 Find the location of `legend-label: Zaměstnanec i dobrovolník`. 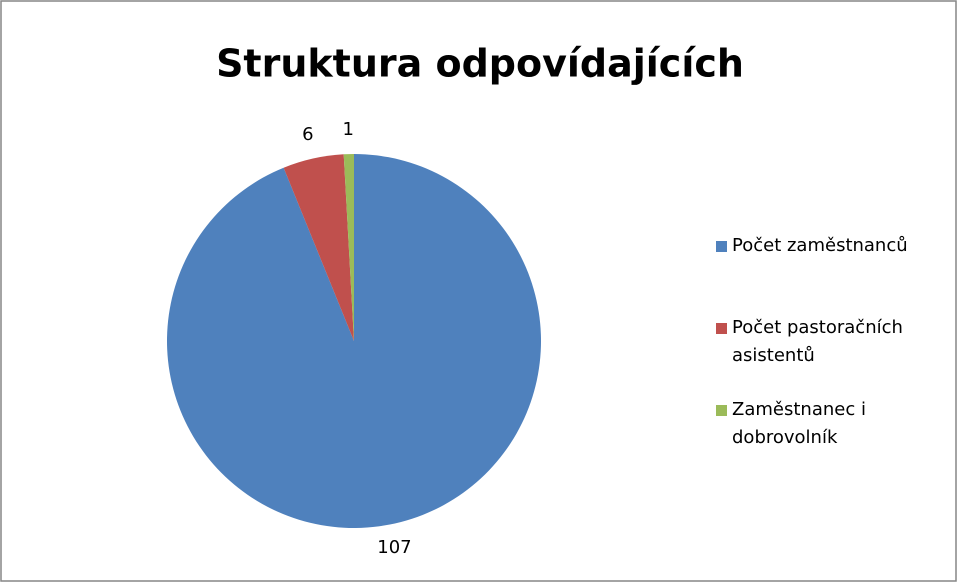

legend-label: Zaměstnanec i dobrovolník is located at coordinates (799, 423).